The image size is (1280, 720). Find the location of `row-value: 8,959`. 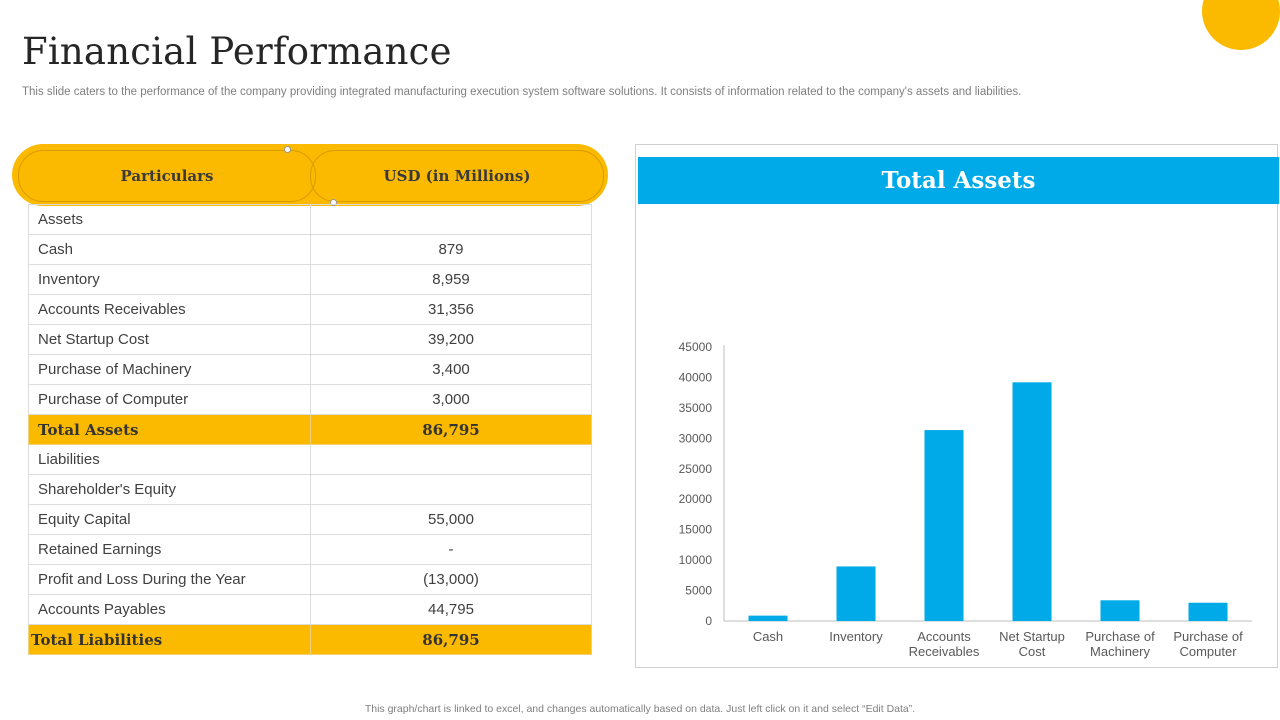

row-value: 8,959 is located at coordinates (451, 279).